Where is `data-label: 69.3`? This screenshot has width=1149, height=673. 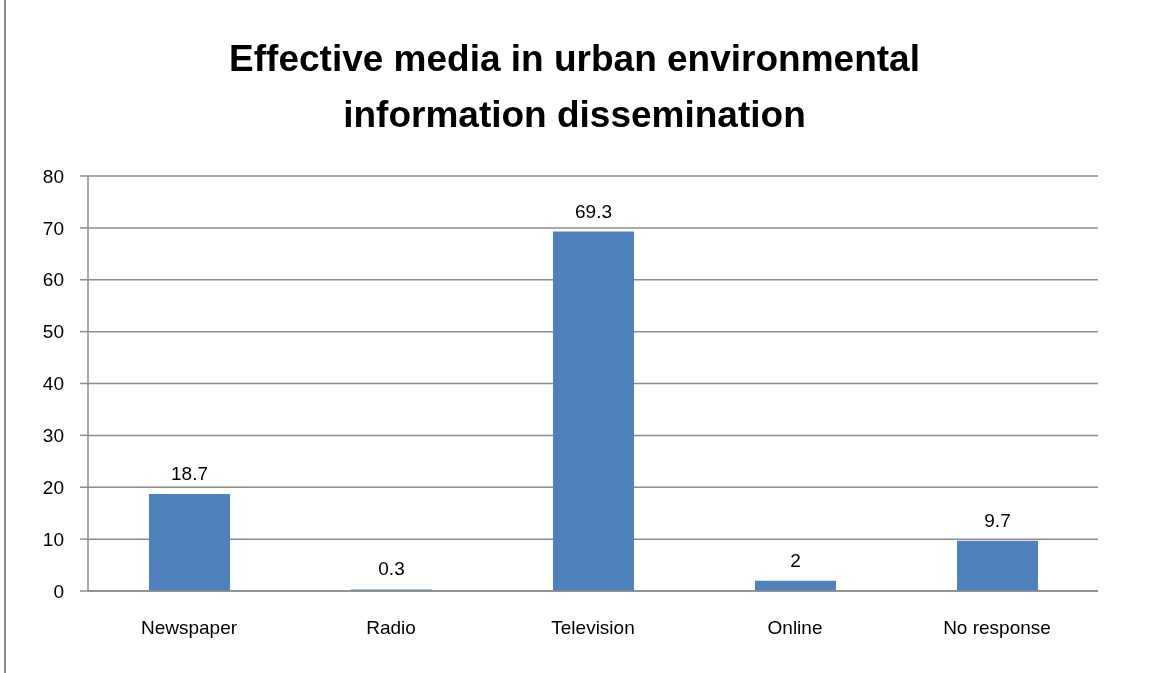 data-label: 69.3 is located at coordinates (593, 211).